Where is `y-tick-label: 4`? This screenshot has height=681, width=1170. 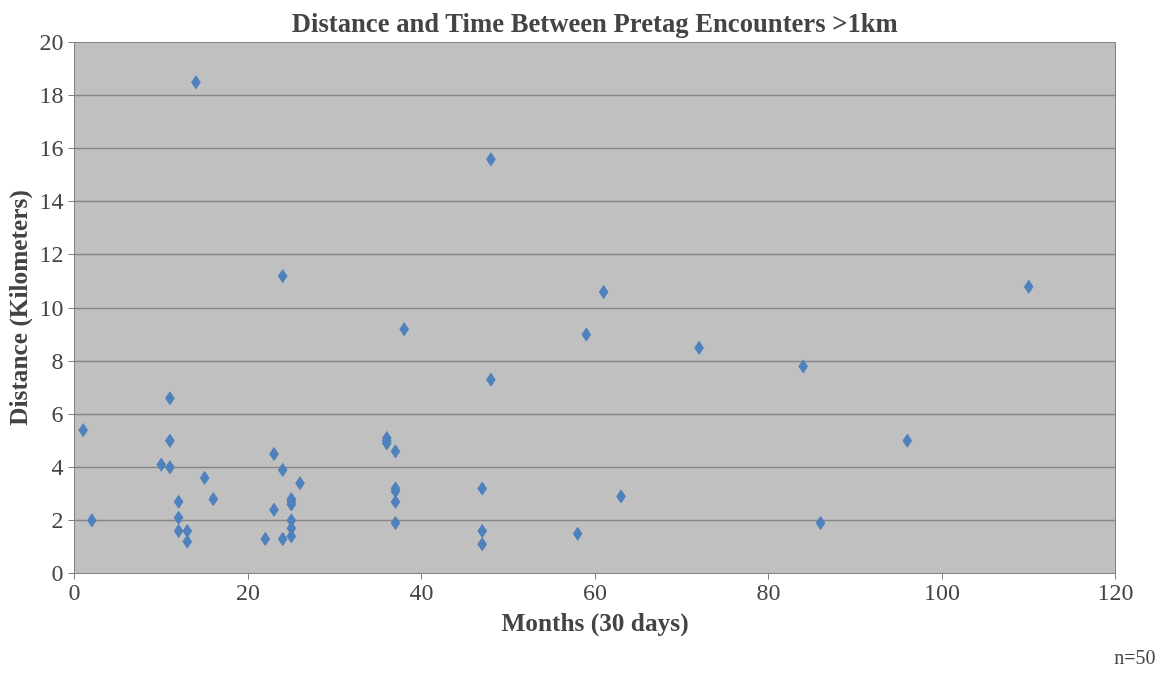
y-tick-label: 4 is located at coordinates (57, 466).